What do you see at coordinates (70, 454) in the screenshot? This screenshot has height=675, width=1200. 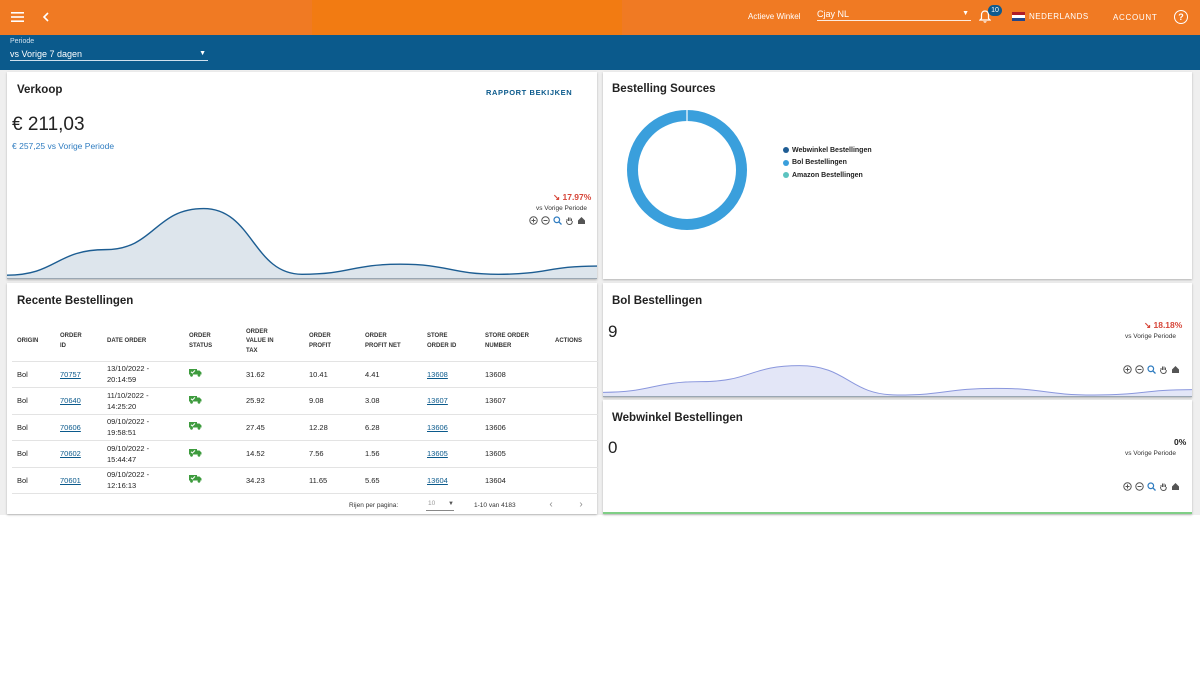 I see `order-id-link: 70602` at bounding box center [70, 454].